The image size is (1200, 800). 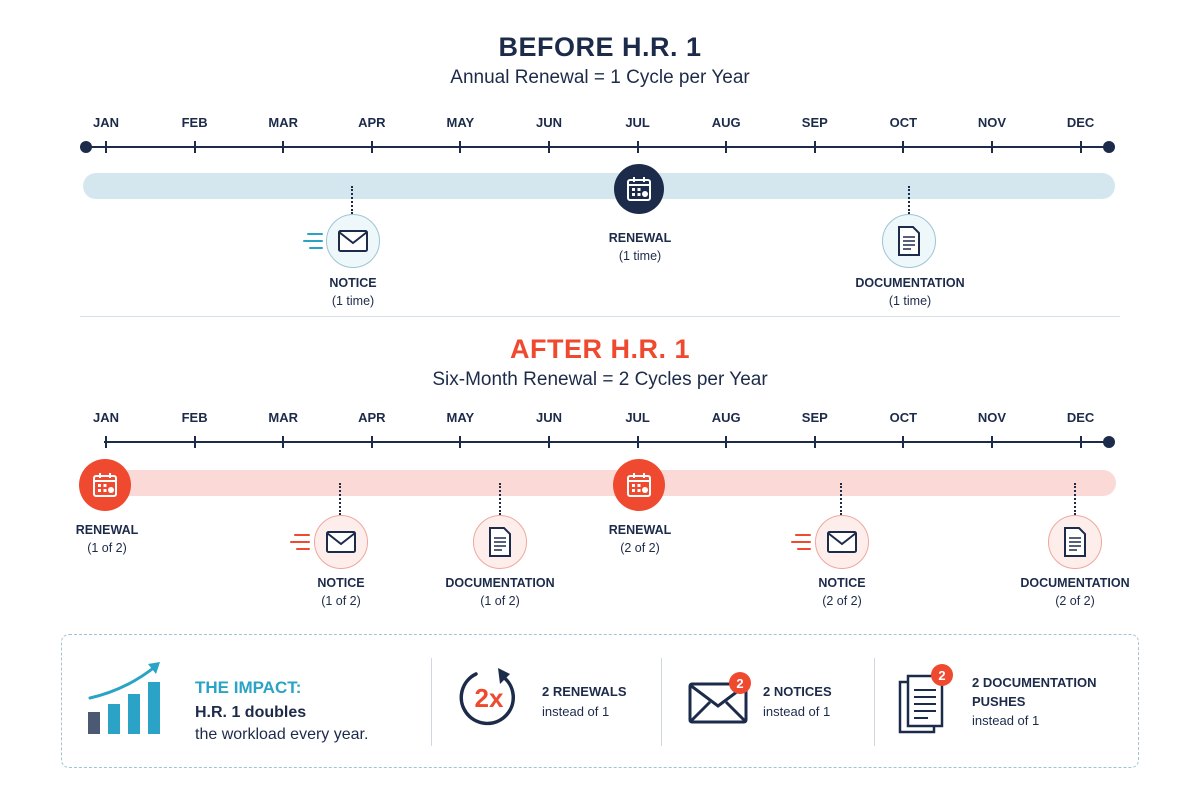 What do you see at coordinates (282, 734) in the screenshot?
I see `impact-line-2: the workload every year.` at bounding box center [282, 734].